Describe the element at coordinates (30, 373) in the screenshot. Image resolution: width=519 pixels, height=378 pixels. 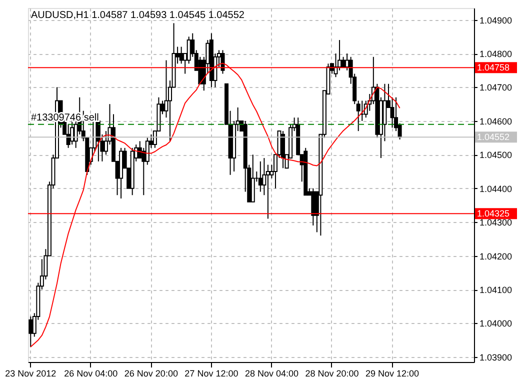
I see `x-tick-label: 23 Nov 2012` at that location.